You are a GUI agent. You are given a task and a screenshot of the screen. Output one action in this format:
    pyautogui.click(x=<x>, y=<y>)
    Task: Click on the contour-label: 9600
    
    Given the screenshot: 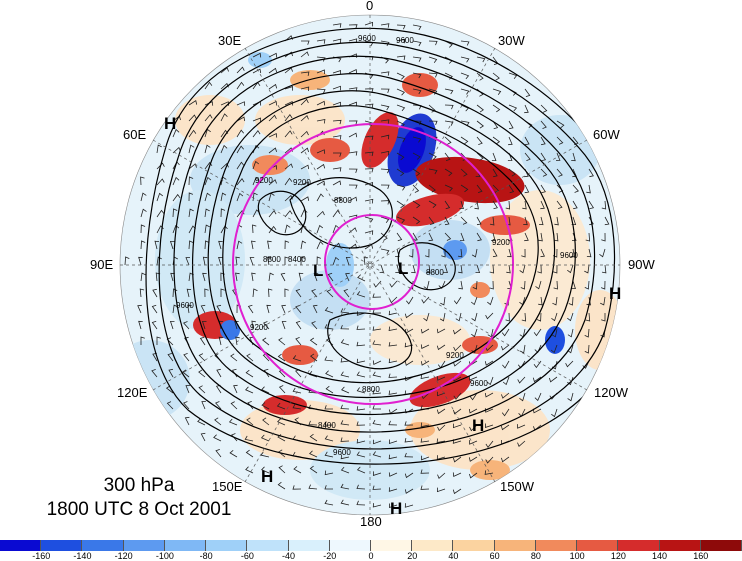 What is the action you would take?
    pyautogui.click(x=405, y=40)
    